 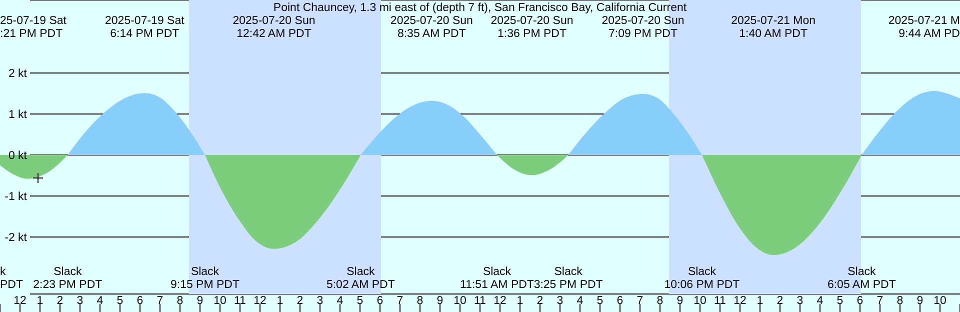 I want to click on chart-title: Point Chauncey, 1.3 mi east of (depth 7 ft), San Francisco Bay, California Current, so click(x=480, y=8).